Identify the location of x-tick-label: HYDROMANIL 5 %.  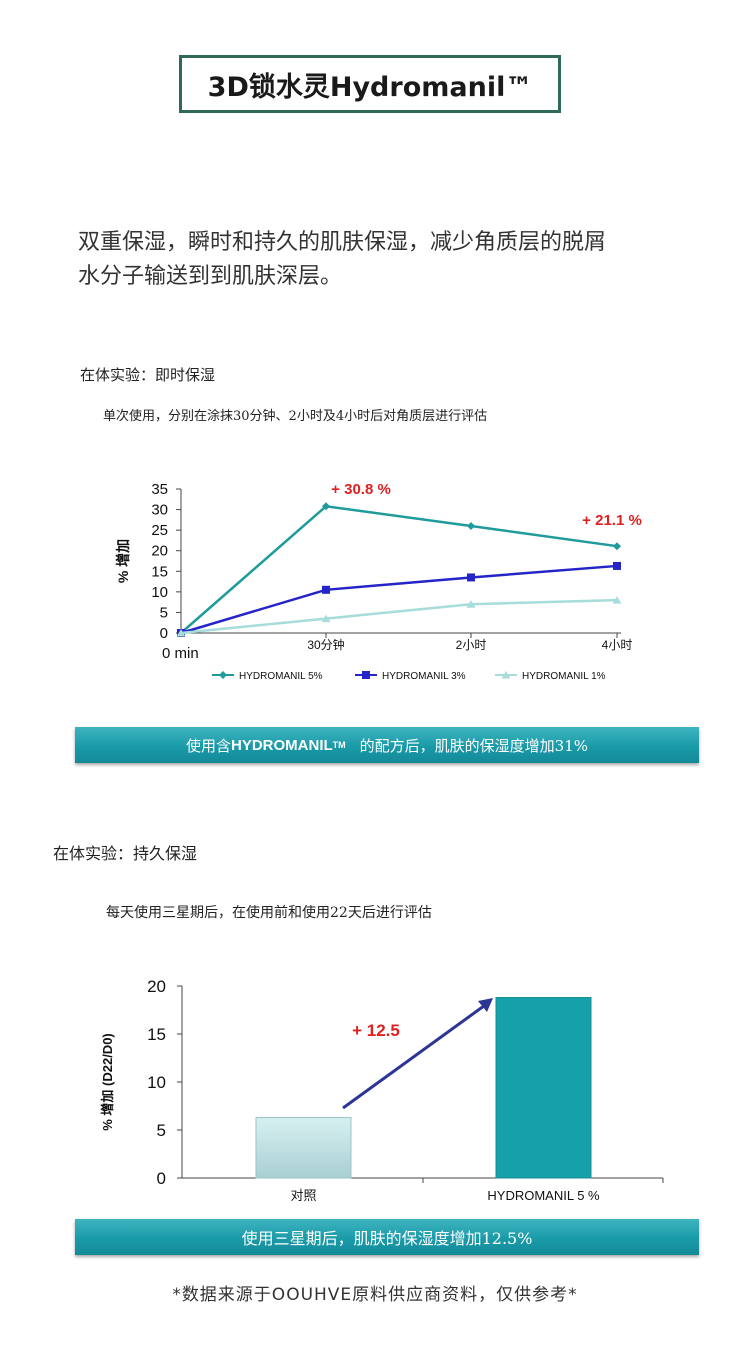
(543, 1195).